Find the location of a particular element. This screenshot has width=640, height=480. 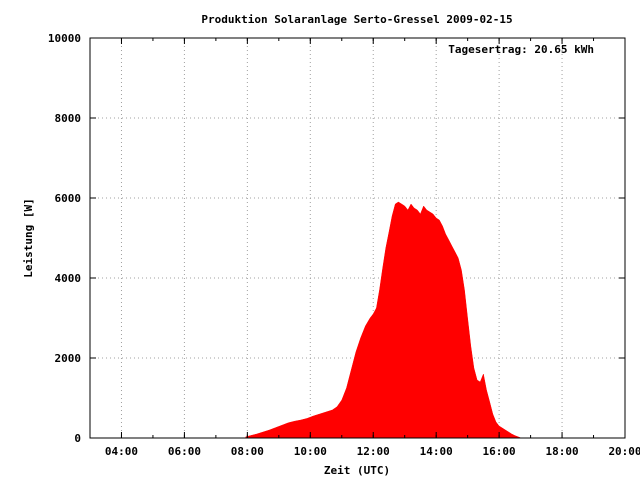

x-tick-label: 06:00 is located at coordinates (184, 451).